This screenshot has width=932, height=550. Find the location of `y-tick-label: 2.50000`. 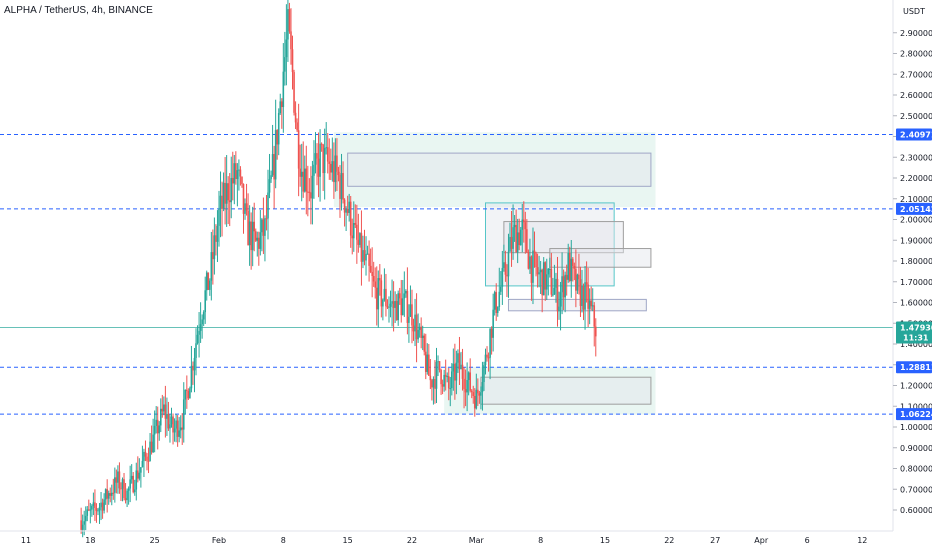

y-tick-label: 2.50000 is located at coordinates (916, 116).